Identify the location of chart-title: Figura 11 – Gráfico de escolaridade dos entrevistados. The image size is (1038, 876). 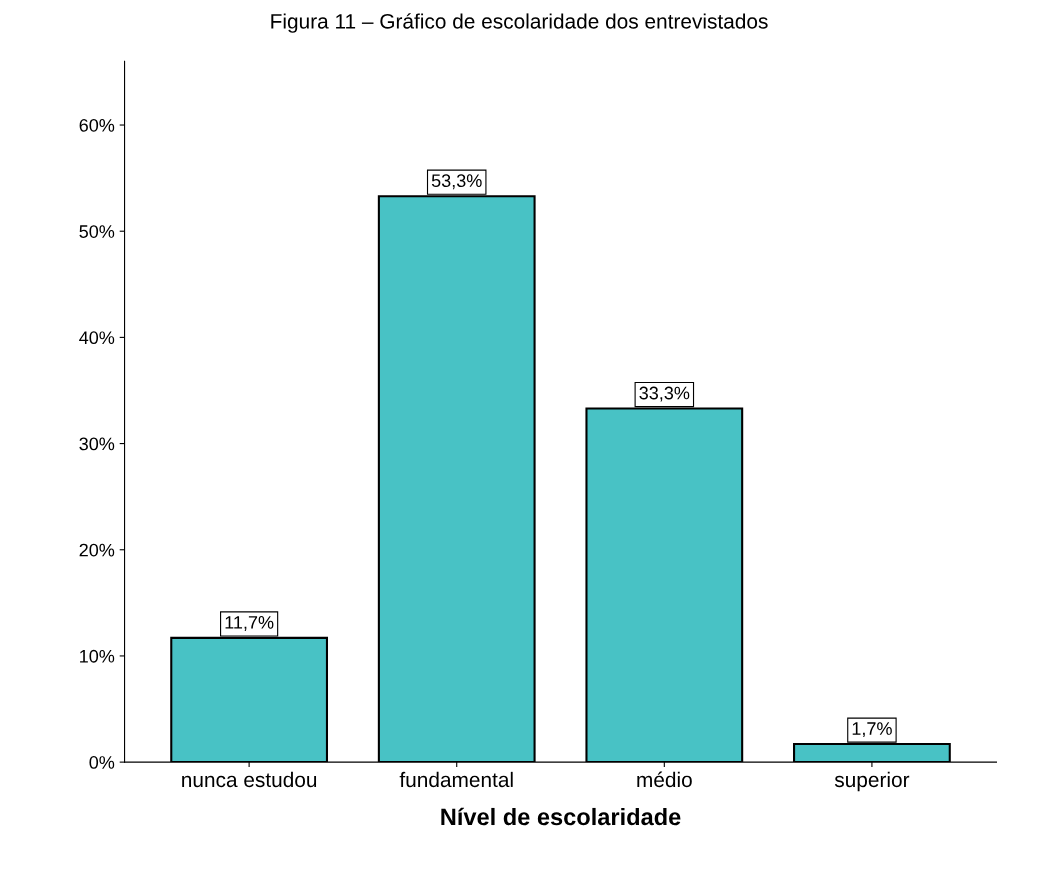
(519, 23).